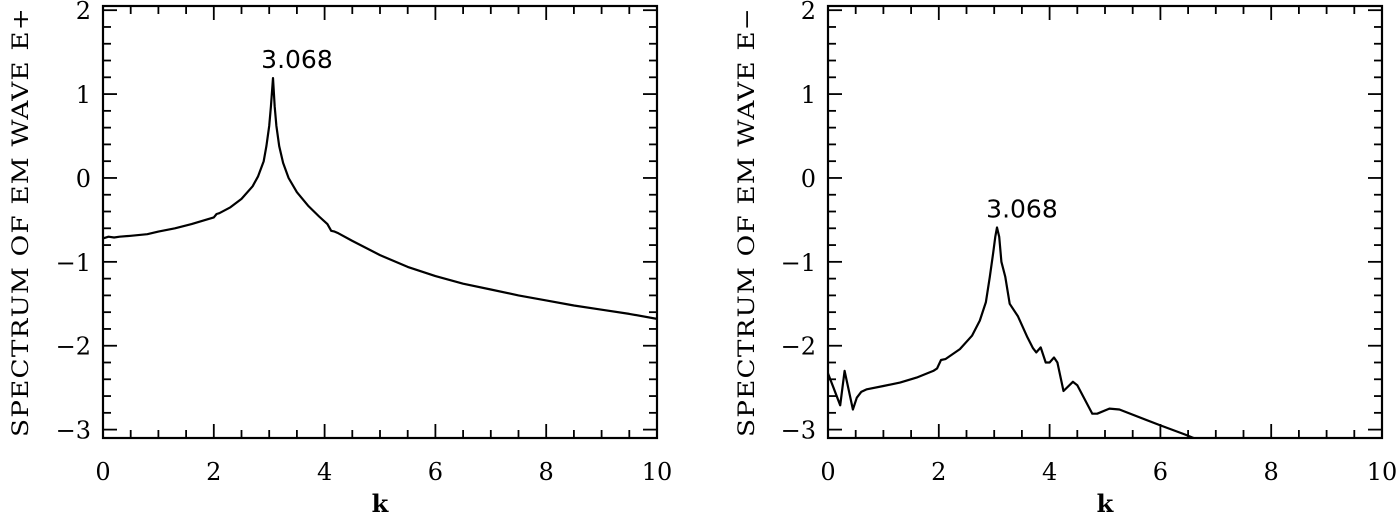  I want to click on y-axis-label: SPECTRUM OF EM WAVE E+, so click(21, 222).